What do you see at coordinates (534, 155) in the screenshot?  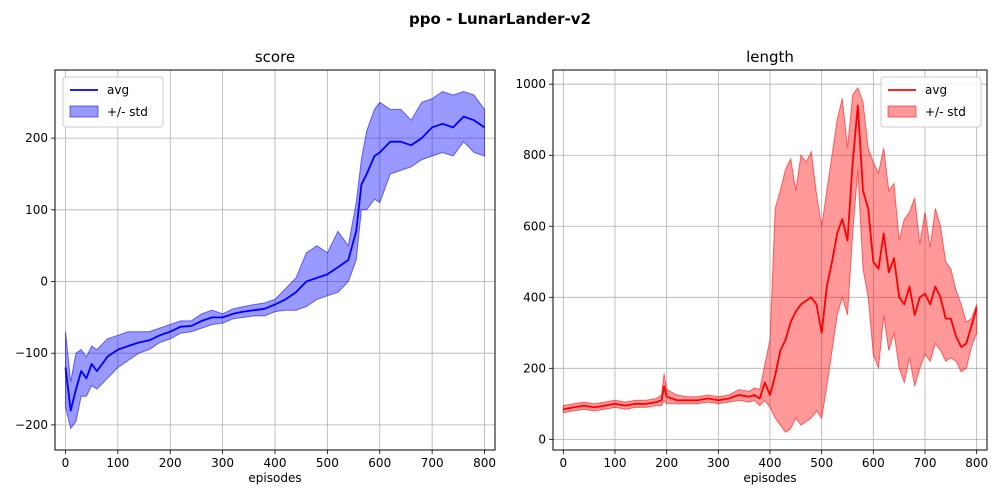 I see `y-tick-label: 800` at bounding box center [534, 155].